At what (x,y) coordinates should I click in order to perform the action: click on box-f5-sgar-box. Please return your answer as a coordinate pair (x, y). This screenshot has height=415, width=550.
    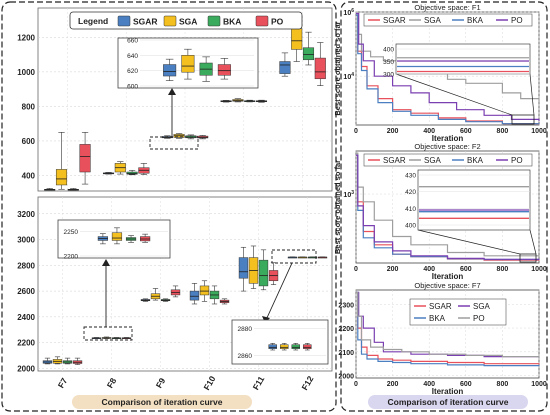
    Looking at the image, I should click on (285, 67).